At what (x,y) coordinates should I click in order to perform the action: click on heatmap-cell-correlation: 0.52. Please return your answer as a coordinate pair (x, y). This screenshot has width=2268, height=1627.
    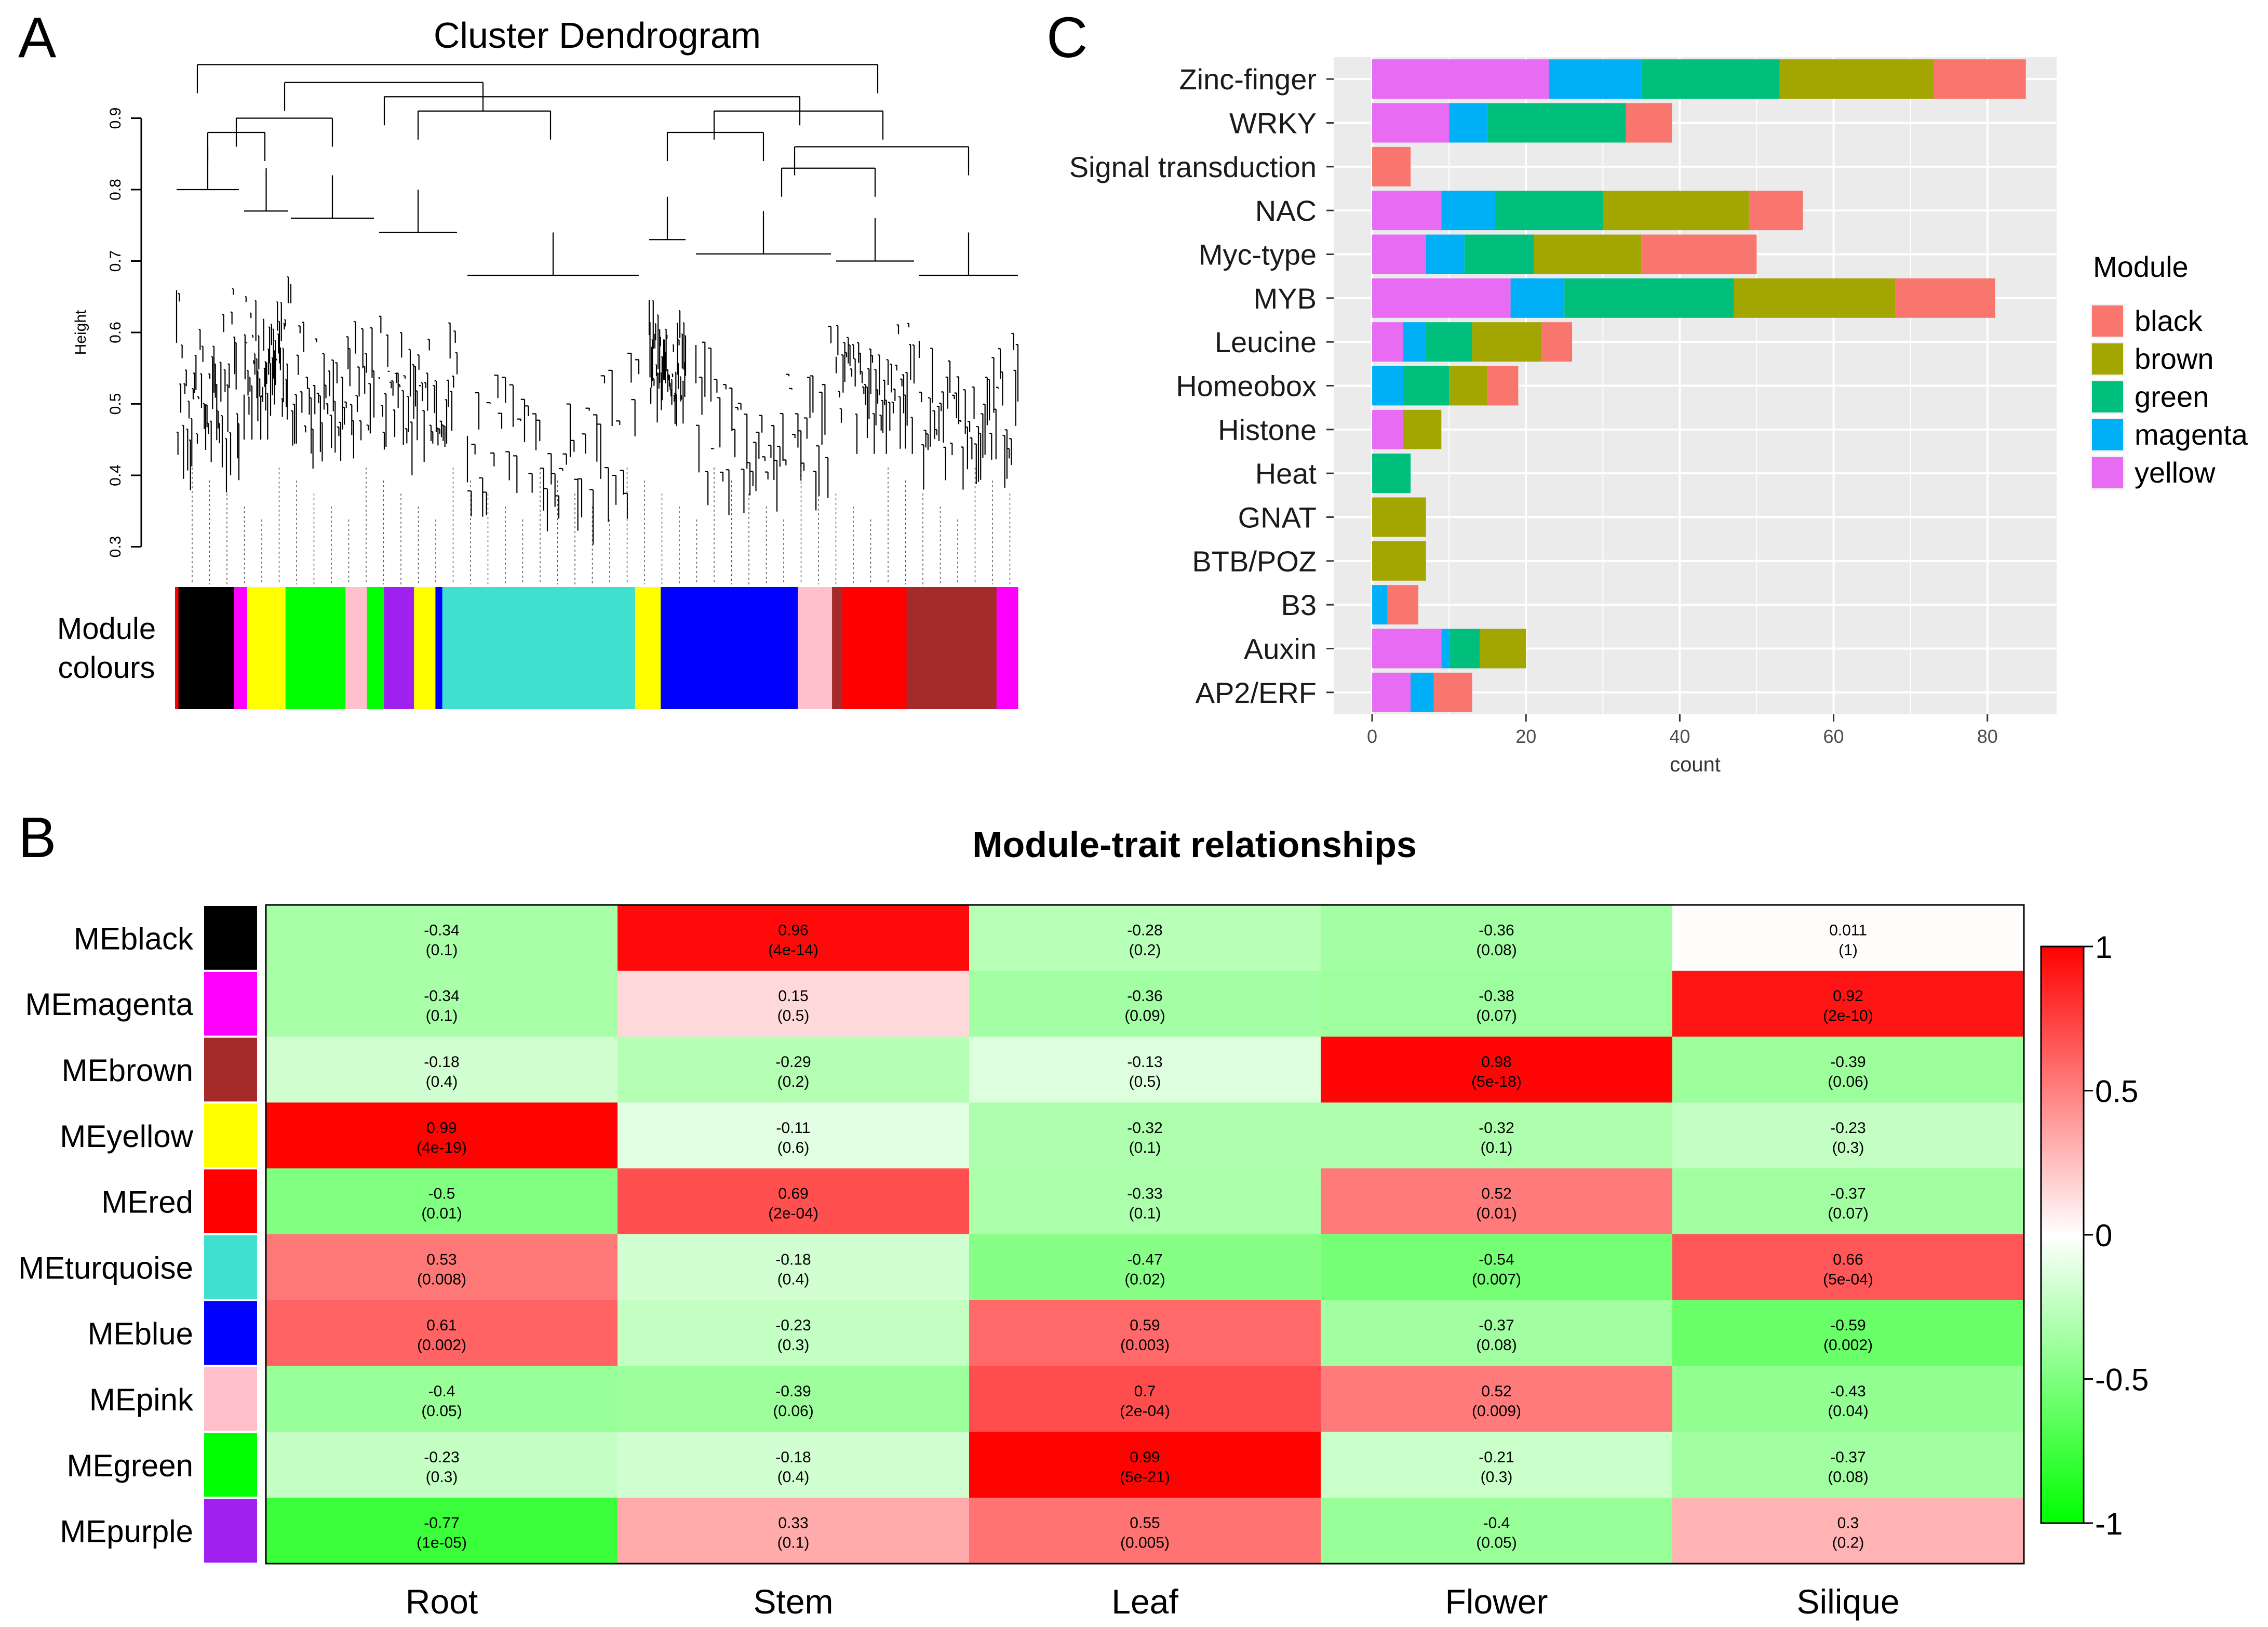
    Looking at the image, I should click on (1496, 1194).